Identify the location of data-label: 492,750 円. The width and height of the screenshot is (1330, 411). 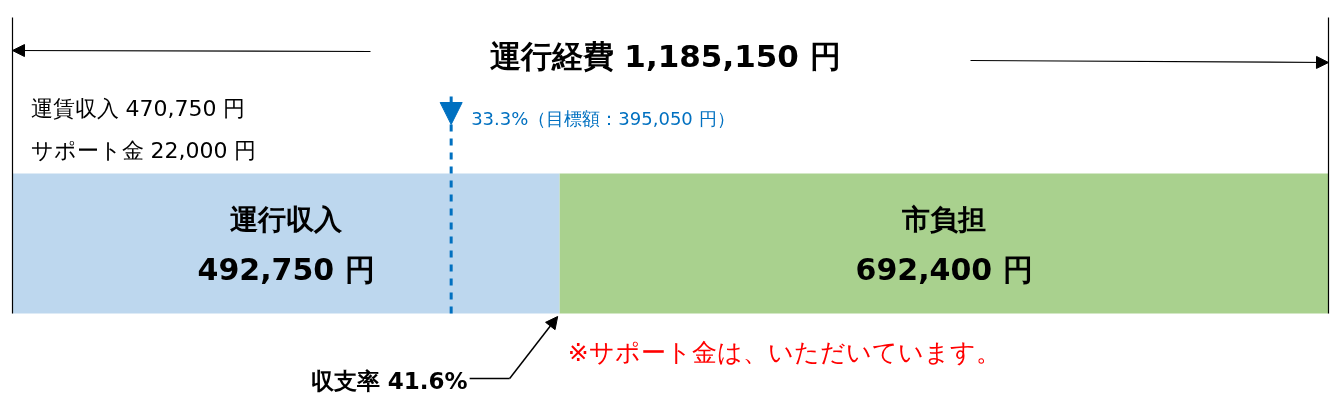
(286, 269).